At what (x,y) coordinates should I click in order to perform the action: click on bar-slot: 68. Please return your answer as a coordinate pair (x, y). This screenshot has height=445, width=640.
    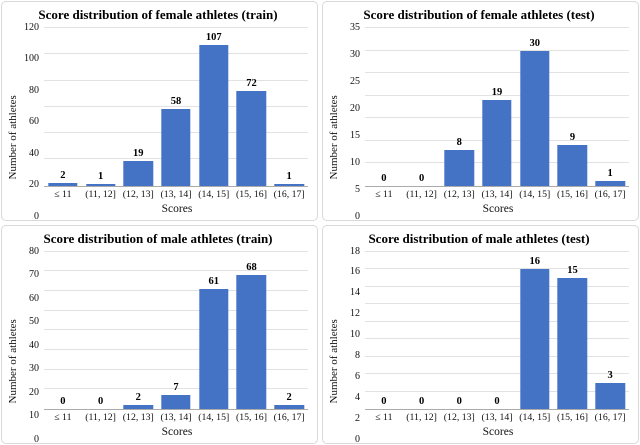
    Looking at the image, I should click on (252, 330).